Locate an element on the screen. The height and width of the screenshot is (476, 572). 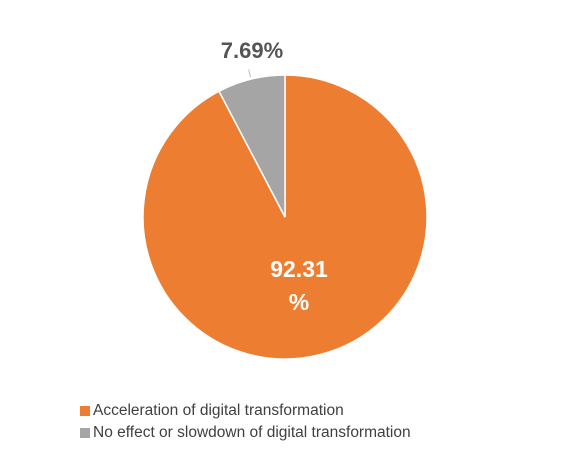
slice-no-effect is located at coordinates (252, 146).